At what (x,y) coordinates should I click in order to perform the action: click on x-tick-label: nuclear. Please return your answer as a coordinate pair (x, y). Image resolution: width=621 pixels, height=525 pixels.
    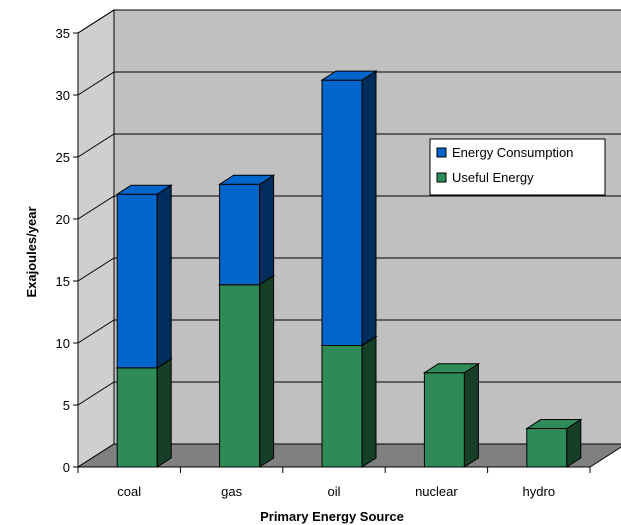
    Looking at the image, I should click on (436, 491).